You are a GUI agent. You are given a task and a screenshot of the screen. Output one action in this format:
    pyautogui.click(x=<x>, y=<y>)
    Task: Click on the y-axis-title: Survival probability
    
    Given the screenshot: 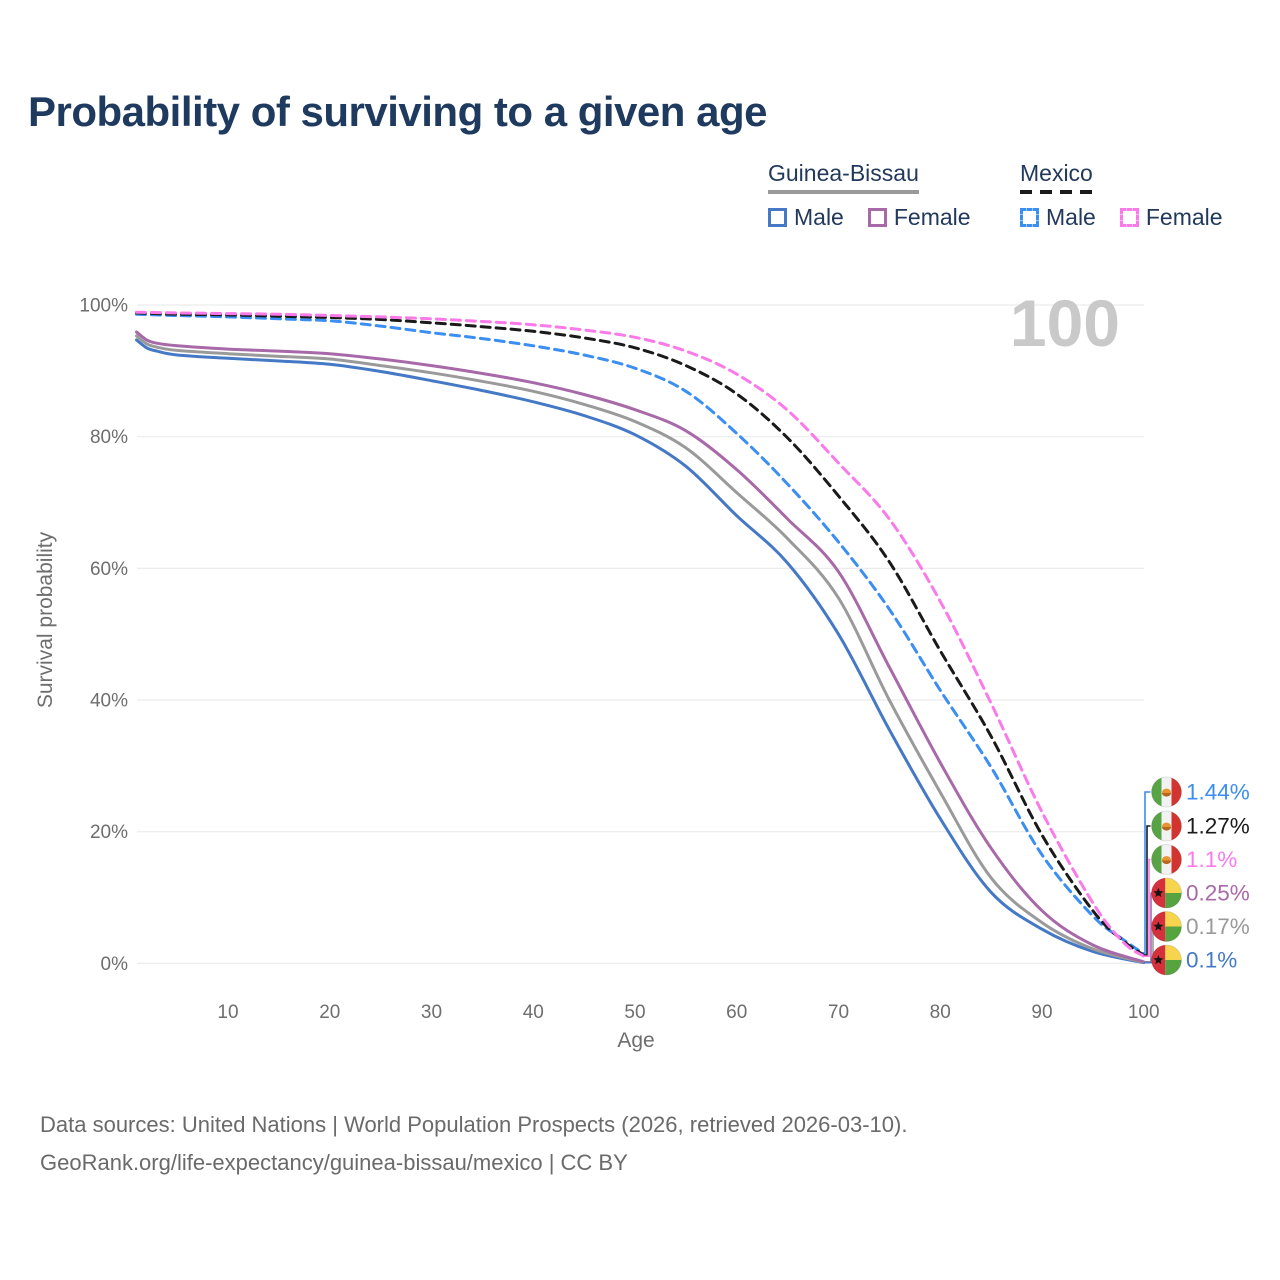 What is the action you would take?
    pyautogui.click(x=45, y=620)
    